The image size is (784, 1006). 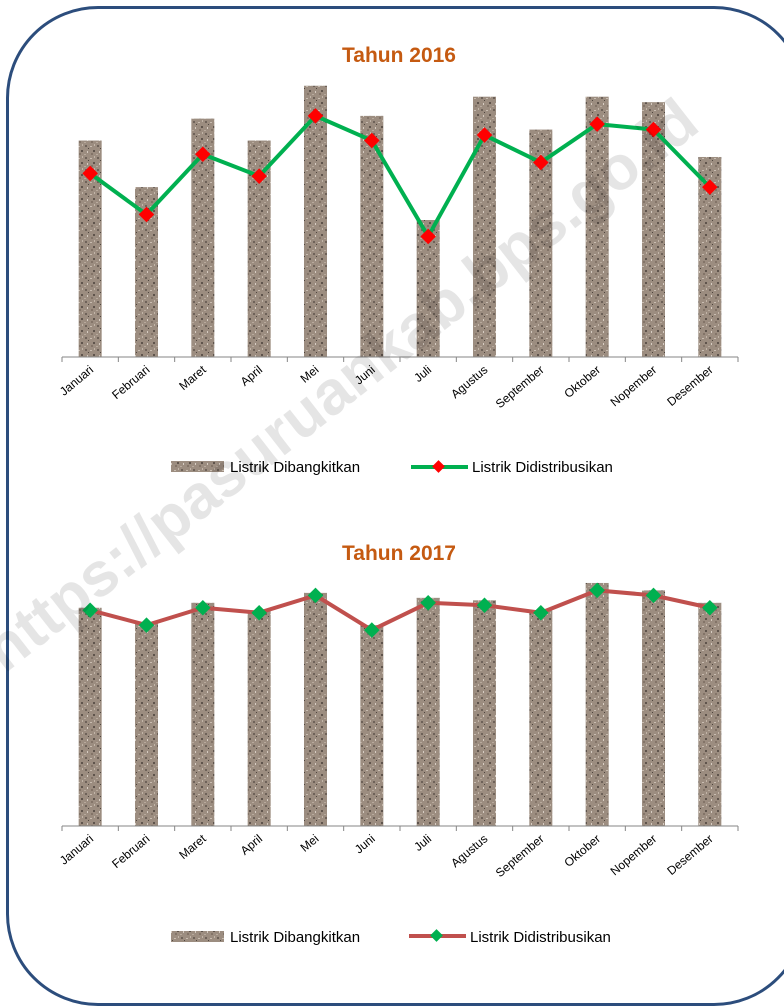 I want to click on chart-title: Tahun 2016, so click(x=399, y=55).